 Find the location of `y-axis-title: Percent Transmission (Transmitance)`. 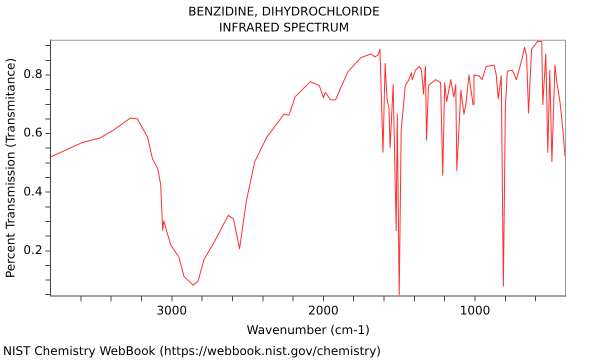

y-axis-title: Percent Transmission (Transmitance) is located at coordinates (10, 168).